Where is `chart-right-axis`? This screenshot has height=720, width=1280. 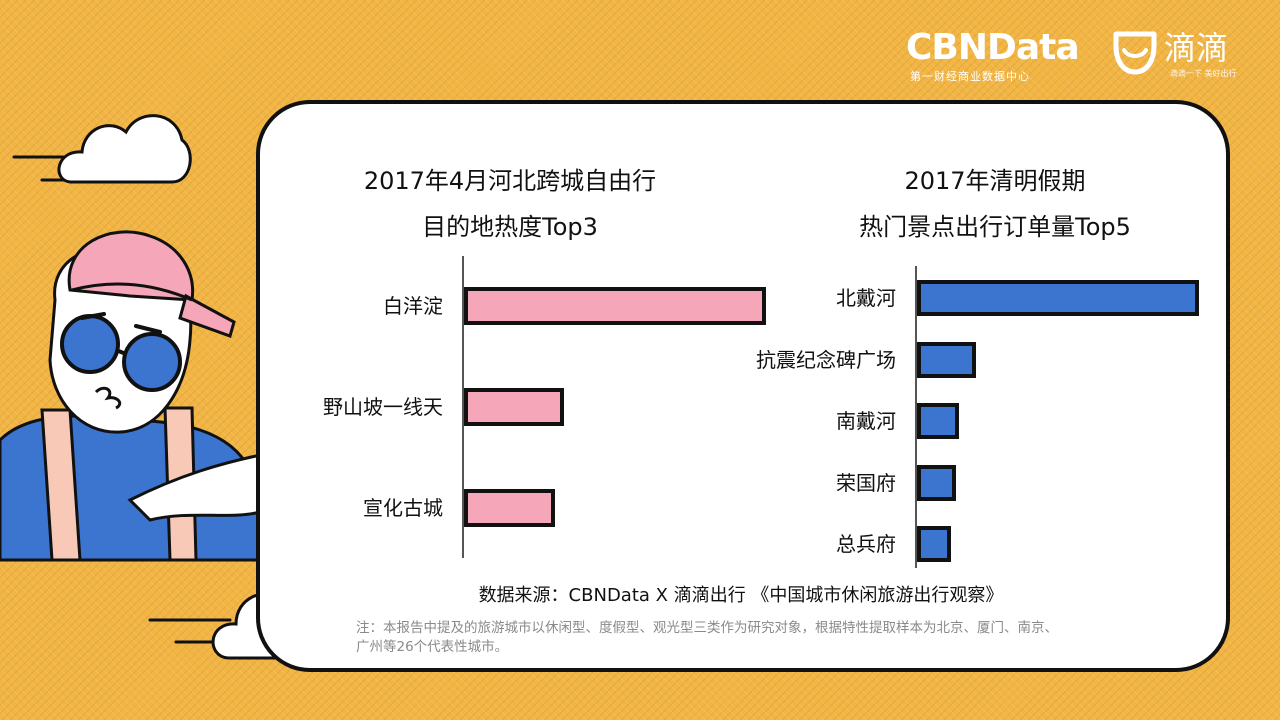
chart-right-axis is located at coordinates (916, 417).